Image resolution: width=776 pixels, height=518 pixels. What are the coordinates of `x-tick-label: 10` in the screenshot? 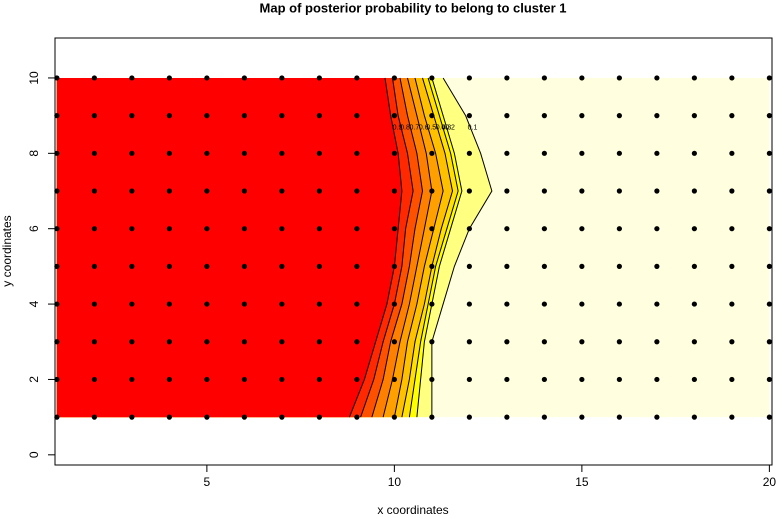 It's located at (395, 482).